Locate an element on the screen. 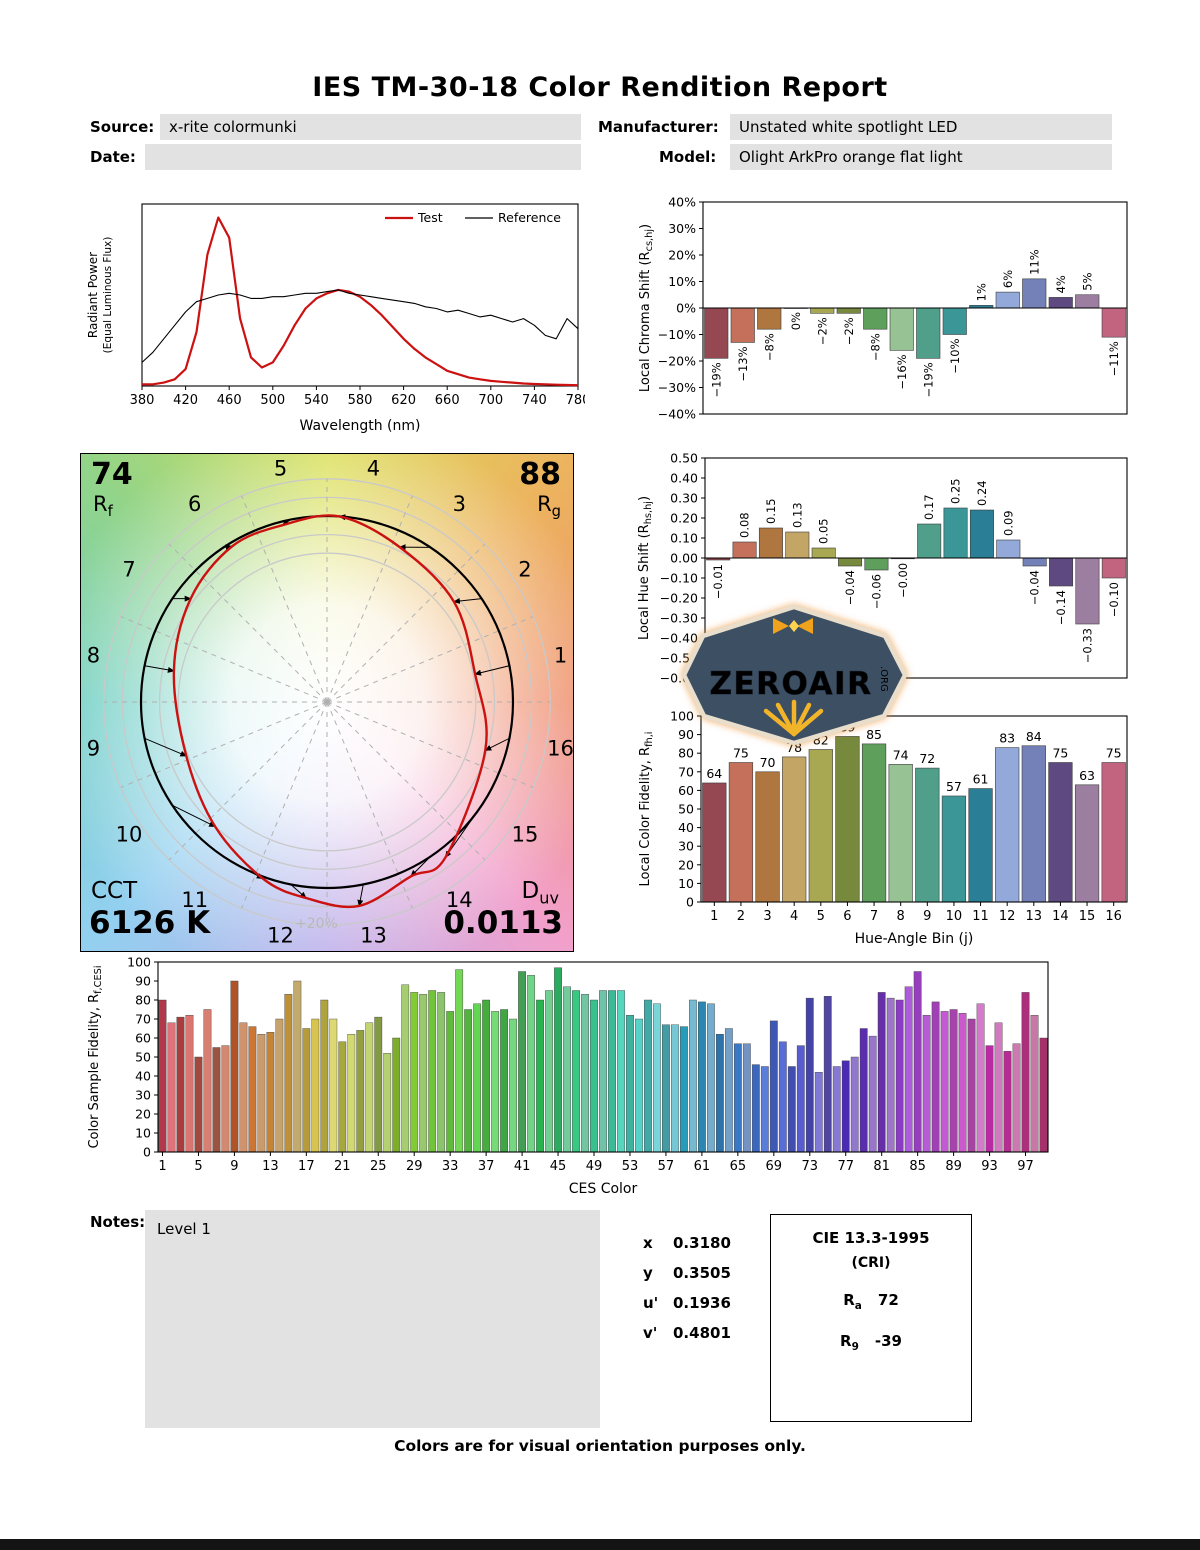  svg-text: 60 is located at coordinates (686, 790).